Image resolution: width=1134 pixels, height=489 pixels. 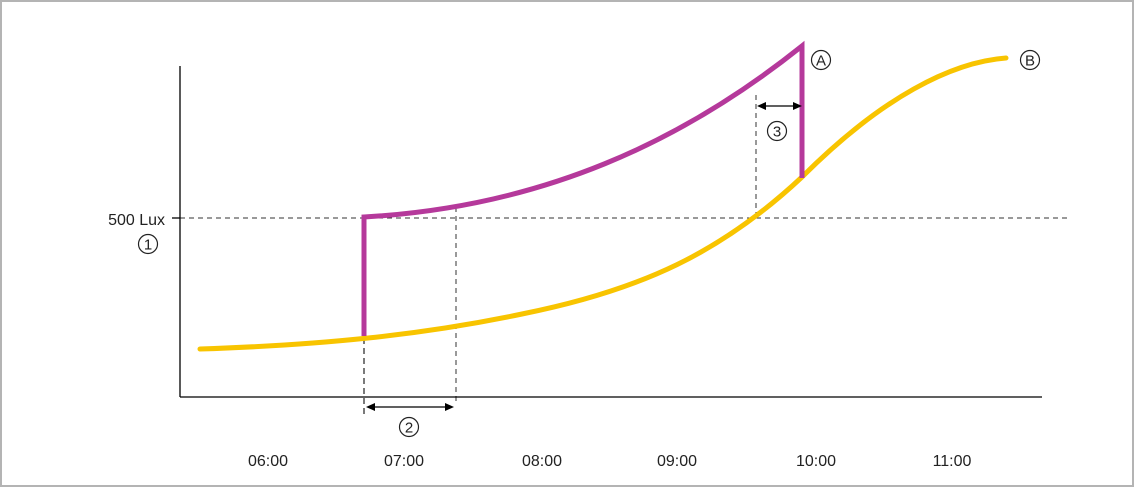 I want to click on svg-text: A, so click(x=821, y=61).